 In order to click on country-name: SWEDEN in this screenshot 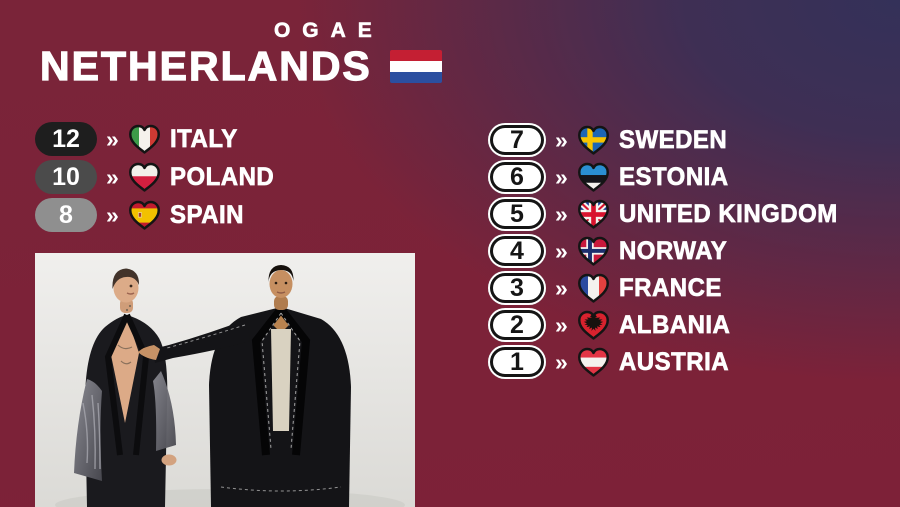, I will do `click(673, 139)`.